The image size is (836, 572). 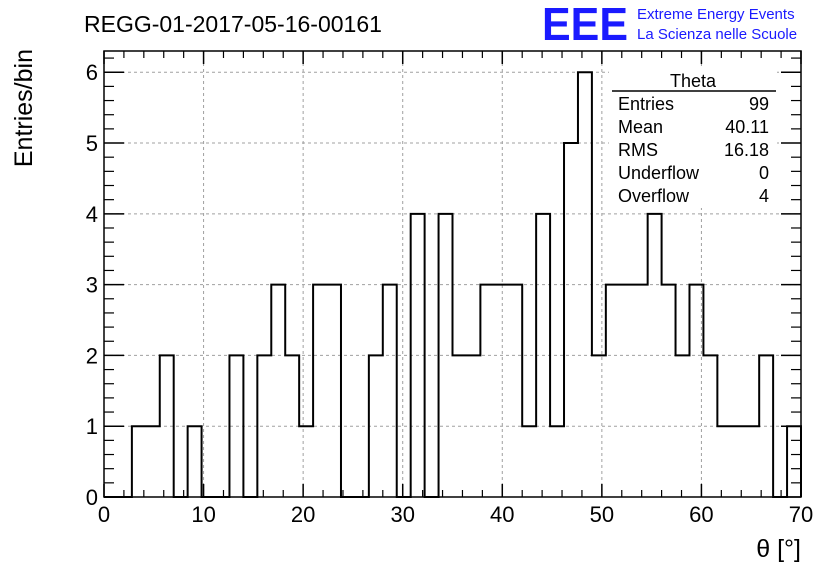 I want to click on x-tick-label: 30, so click(x=402, y=514).